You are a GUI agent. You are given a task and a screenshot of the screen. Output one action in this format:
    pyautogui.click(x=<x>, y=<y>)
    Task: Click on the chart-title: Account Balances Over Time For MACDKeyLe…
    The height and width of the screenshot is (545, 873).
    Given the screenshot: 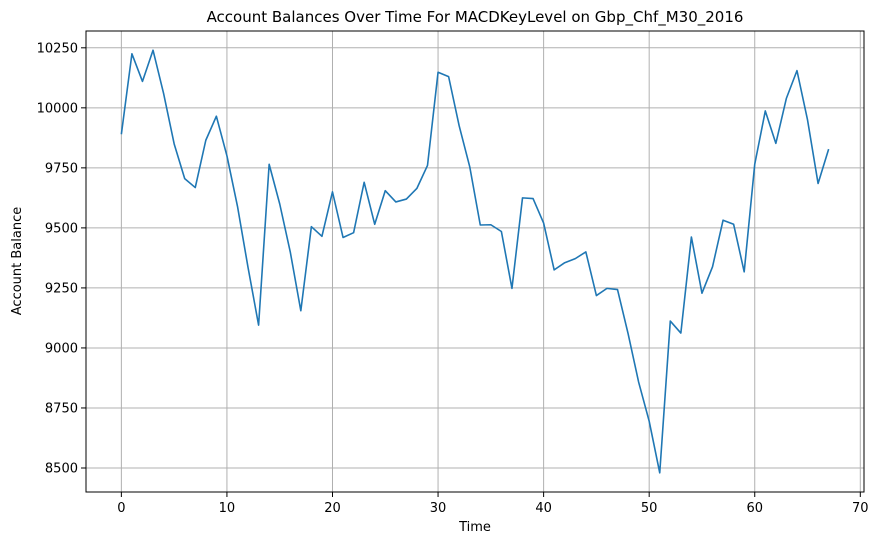 What is the action you would take?
    pyautogui.click(x=475, y=17)
    